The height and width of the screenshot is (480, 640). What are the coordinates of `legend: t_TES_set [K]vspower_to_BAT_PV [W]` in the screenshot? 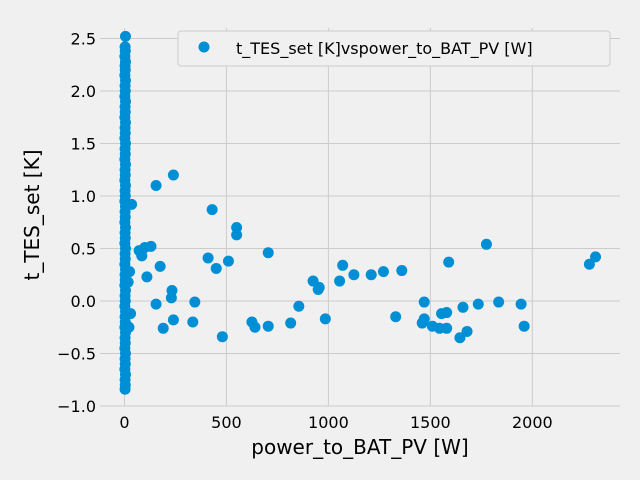 It's located at (394, 48).